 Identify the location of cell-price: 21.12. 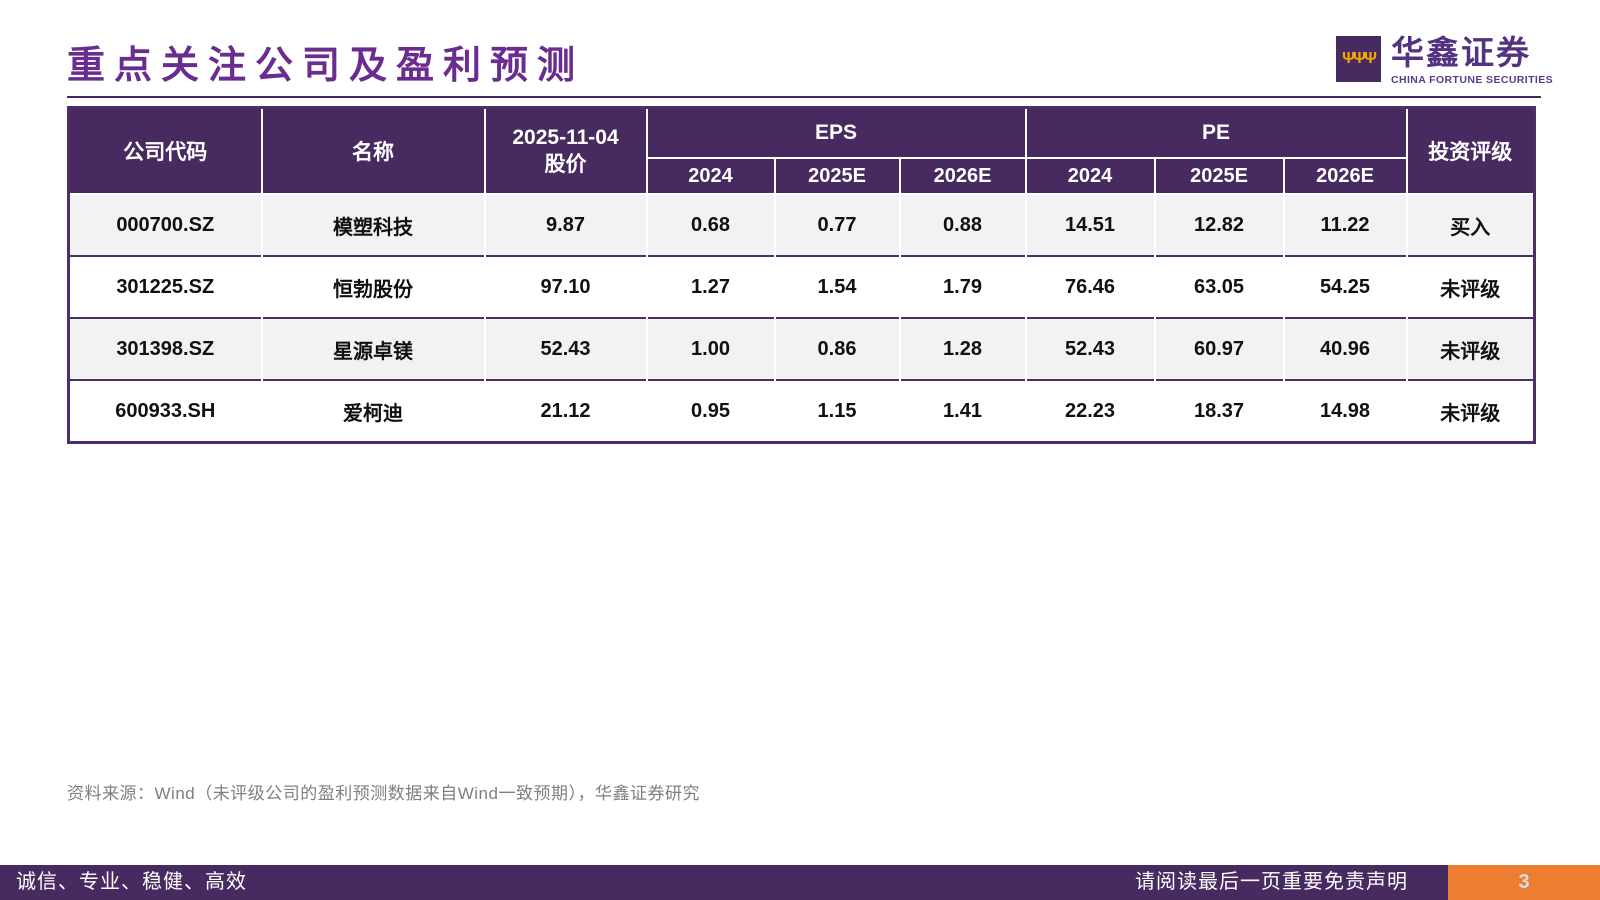
(565, 411).